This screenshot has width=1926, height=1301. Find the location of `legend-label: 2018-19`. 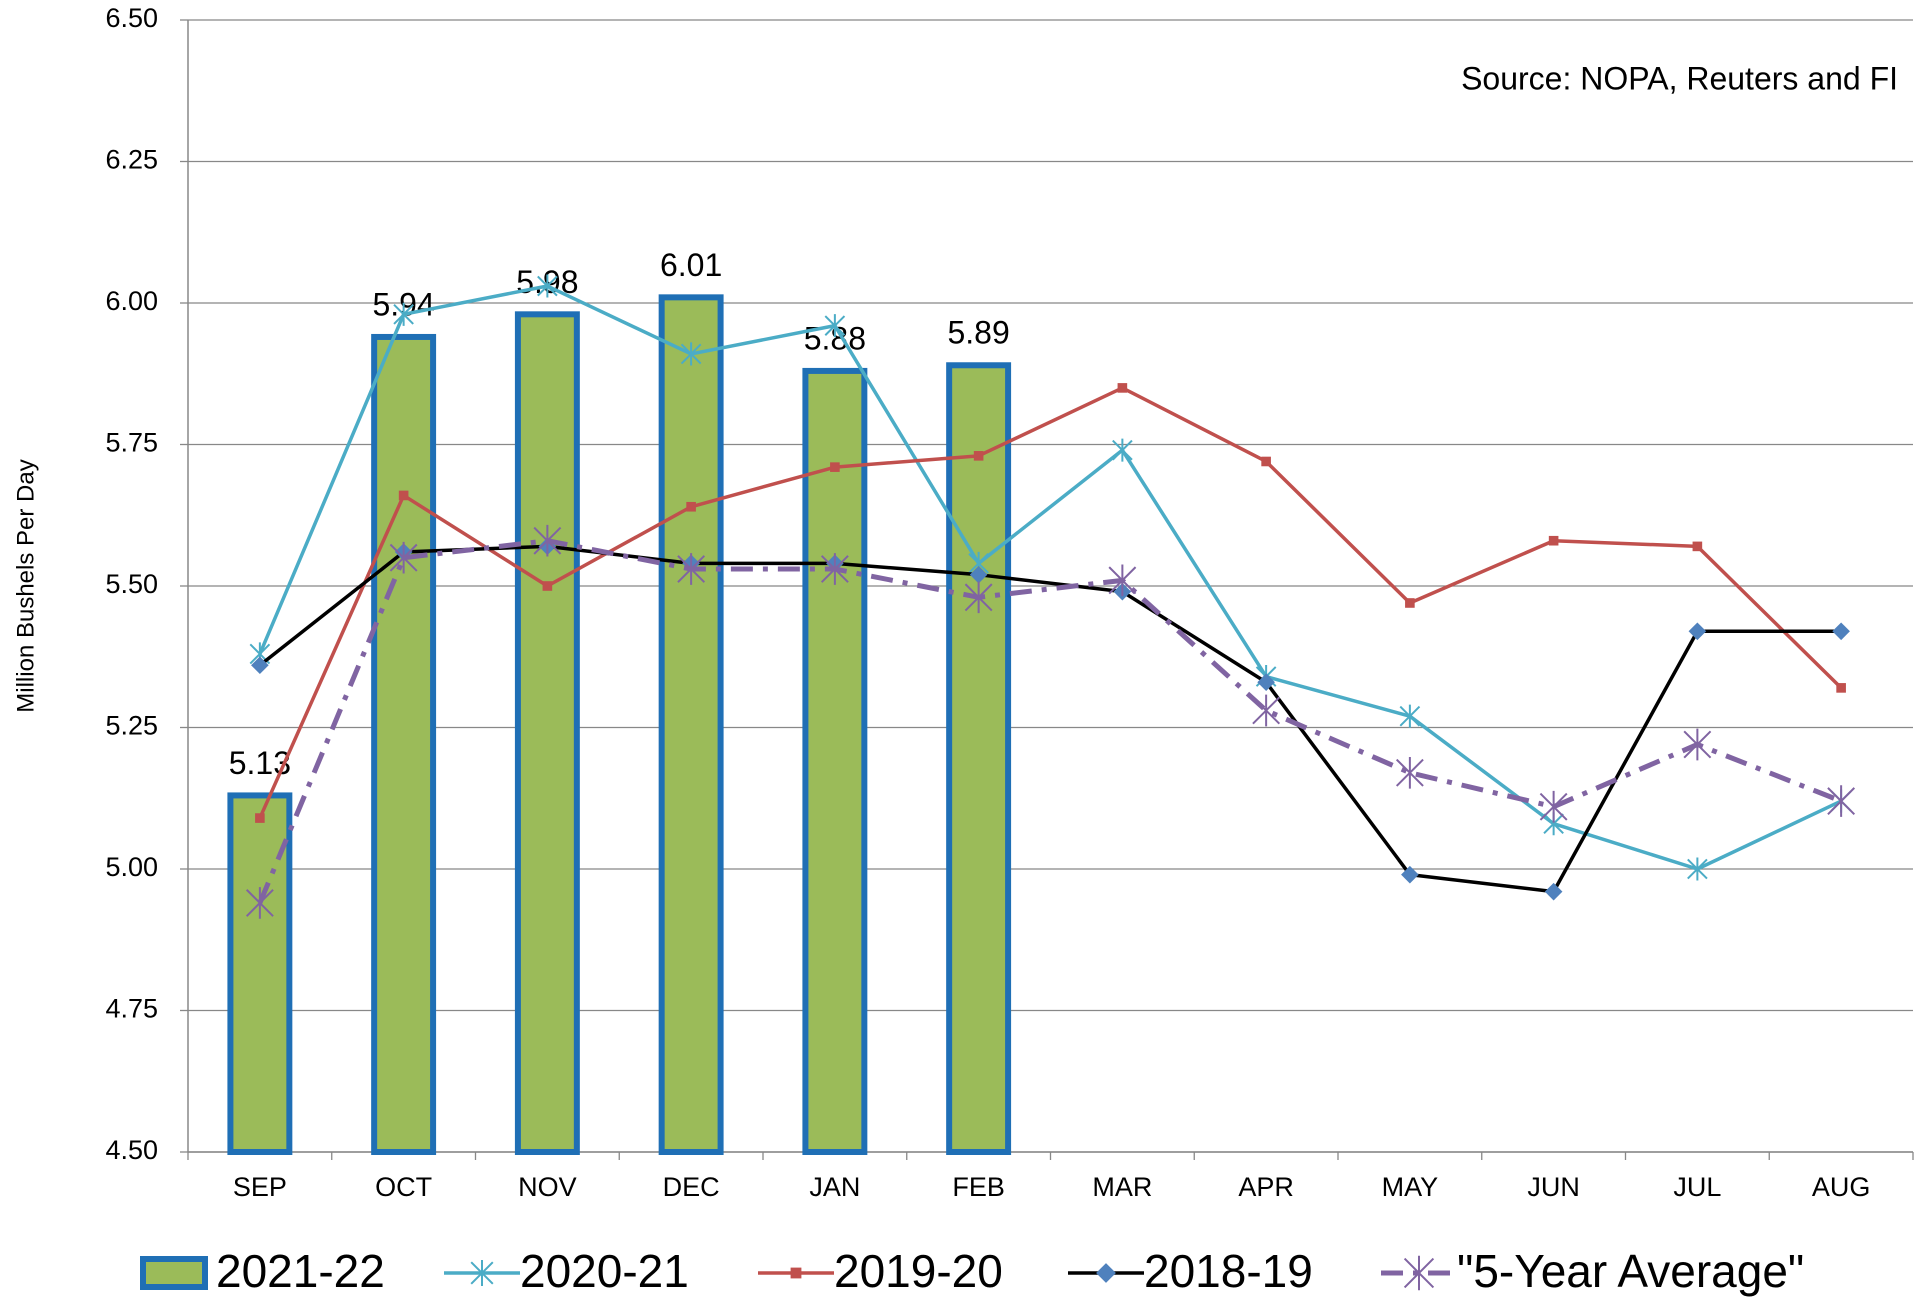

legend-label: 2018-19 is located at coordinates (1228, 1271).